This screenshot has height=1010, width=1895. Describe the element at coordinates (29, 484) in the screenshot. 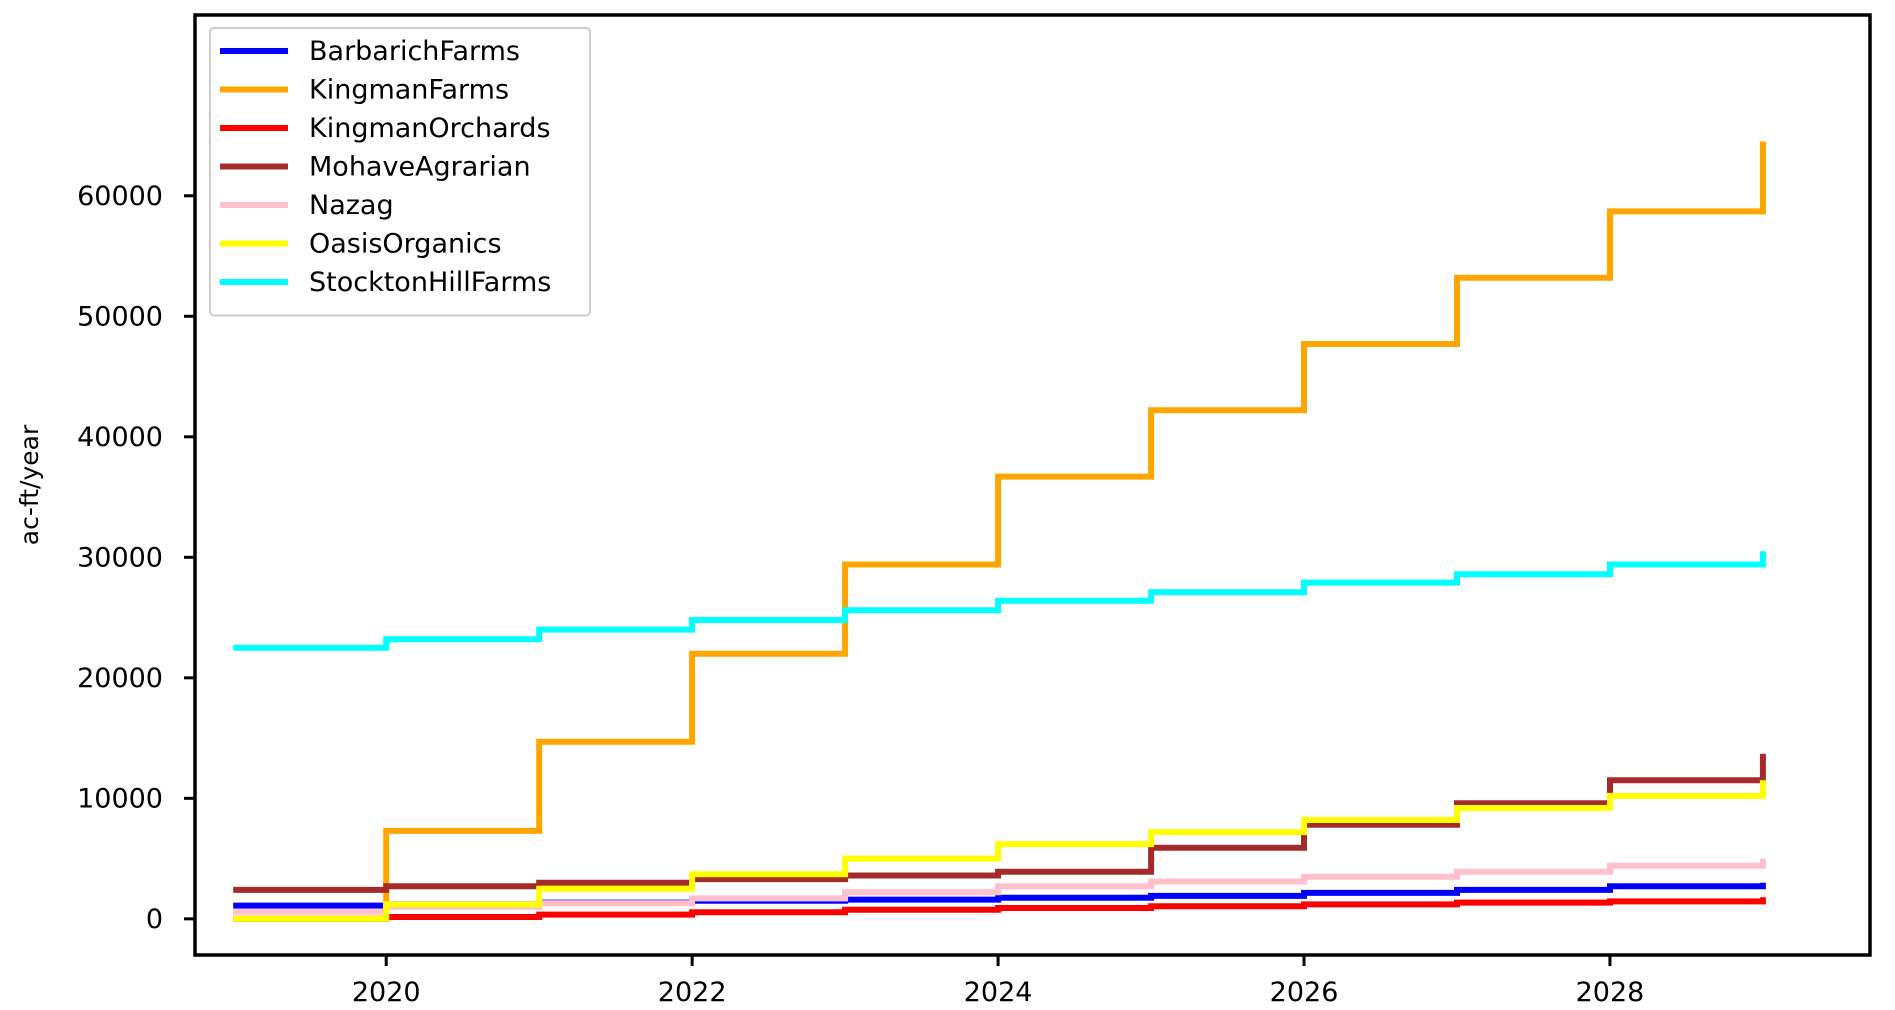

I see `y-axis-label: ac-ft/year` at that location.